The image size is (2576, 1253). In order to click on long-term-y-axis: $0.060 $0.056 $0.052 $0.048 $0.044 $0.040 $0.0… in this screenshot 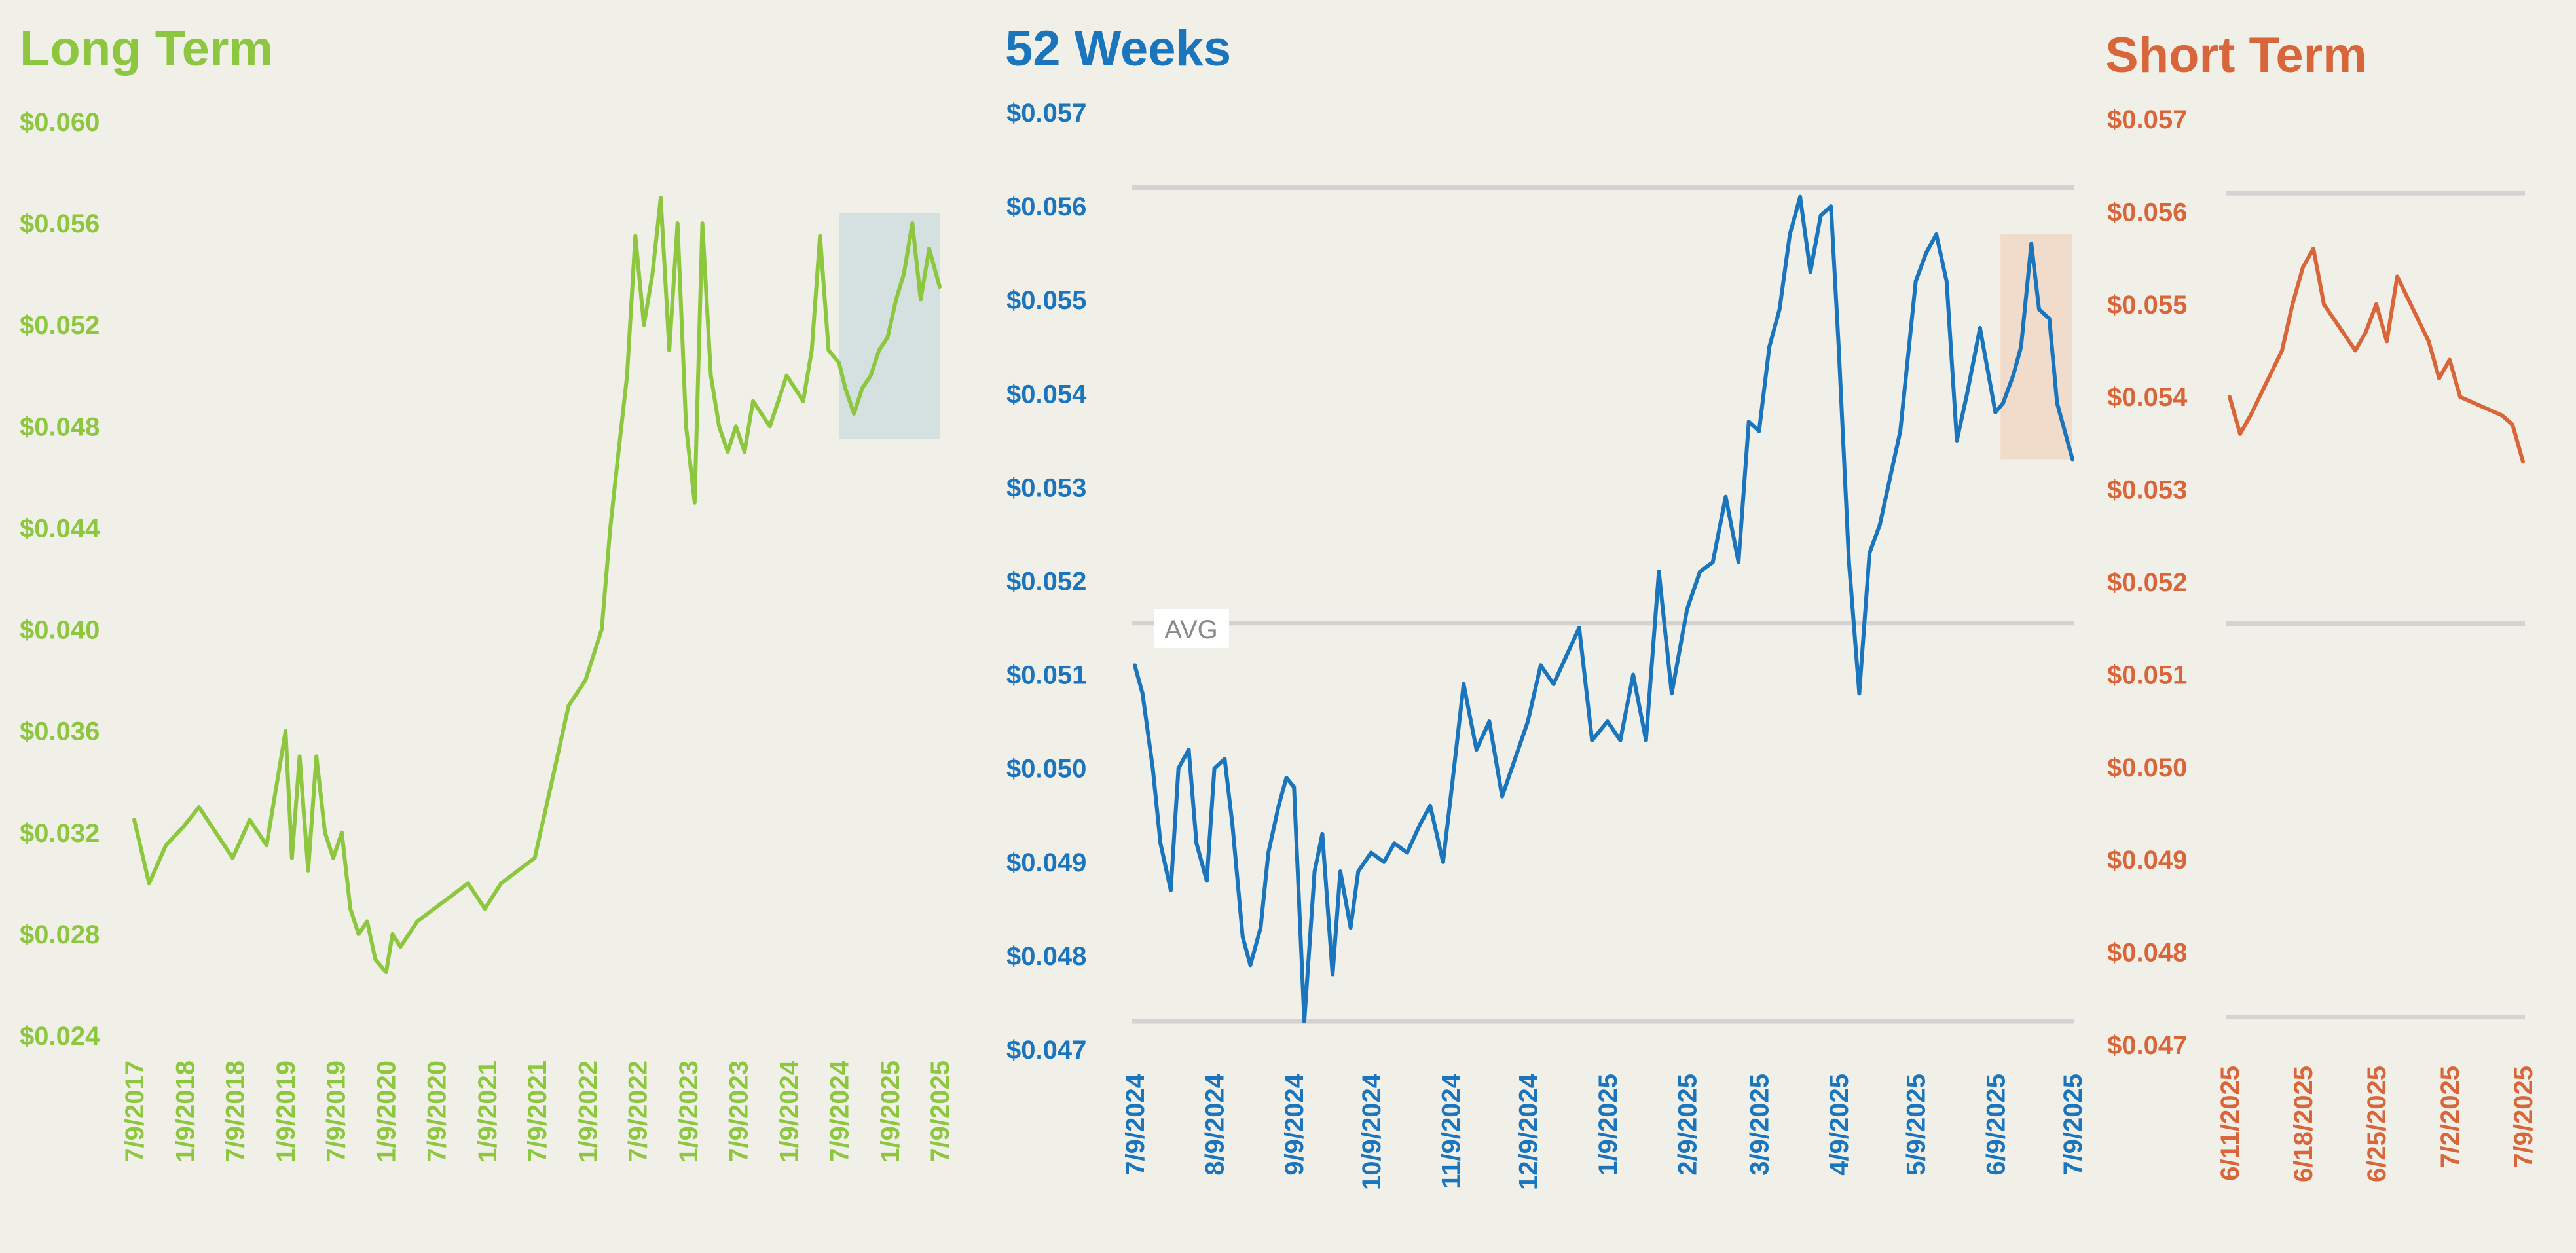, I will do `click(60, 579)`.